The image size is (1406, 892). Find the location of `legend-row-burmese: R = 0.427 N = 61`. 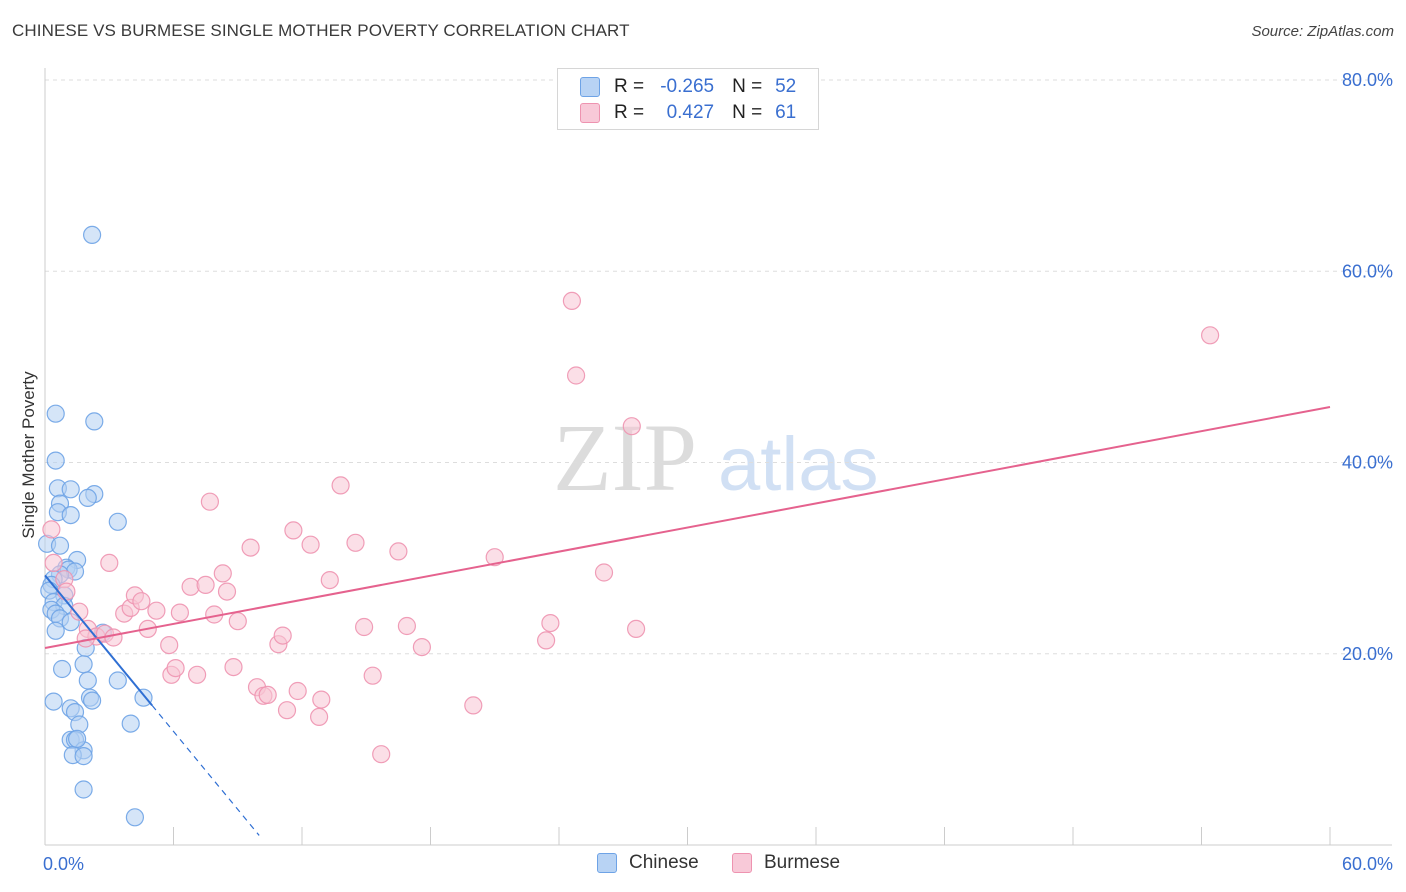

legend-row-burmese: R = 0.427 N = 61 is located at coordinates (688, 113).